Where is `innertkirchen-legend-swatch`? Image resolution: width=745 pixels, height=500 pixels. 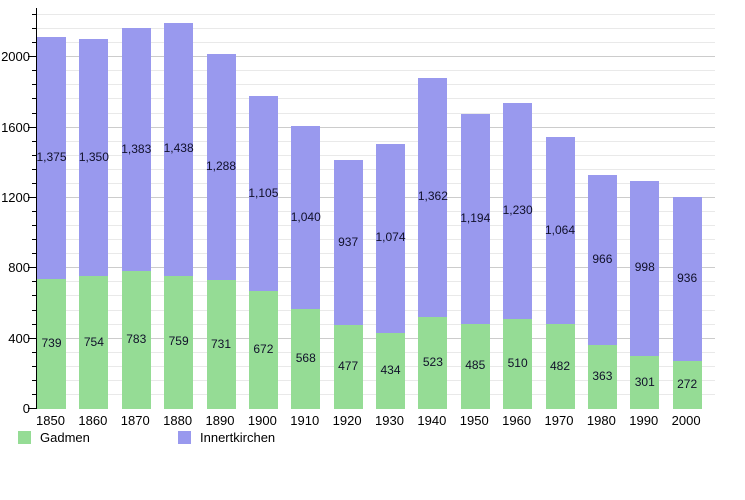
innertkirchen-legend-swatch is located at coordinates (184, 437).